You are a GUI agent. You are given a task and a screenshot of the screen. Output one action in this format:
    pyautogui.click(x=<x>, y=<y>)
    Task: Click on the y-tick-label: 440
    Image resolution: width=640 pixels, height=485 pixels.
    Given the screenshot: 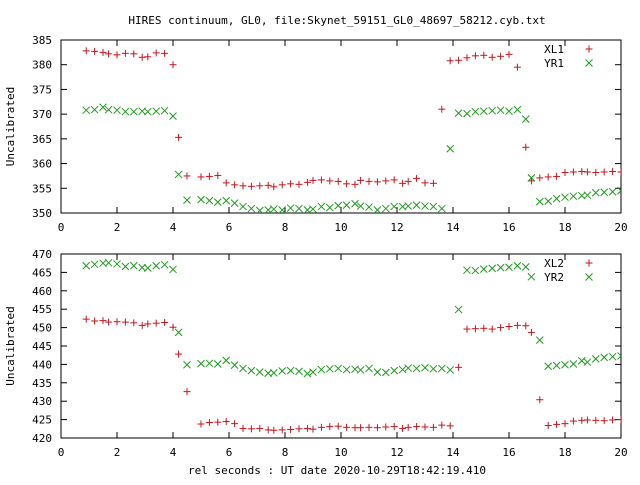 What is the action you would take?
    pyautogui.click(x=42, y=364)
    